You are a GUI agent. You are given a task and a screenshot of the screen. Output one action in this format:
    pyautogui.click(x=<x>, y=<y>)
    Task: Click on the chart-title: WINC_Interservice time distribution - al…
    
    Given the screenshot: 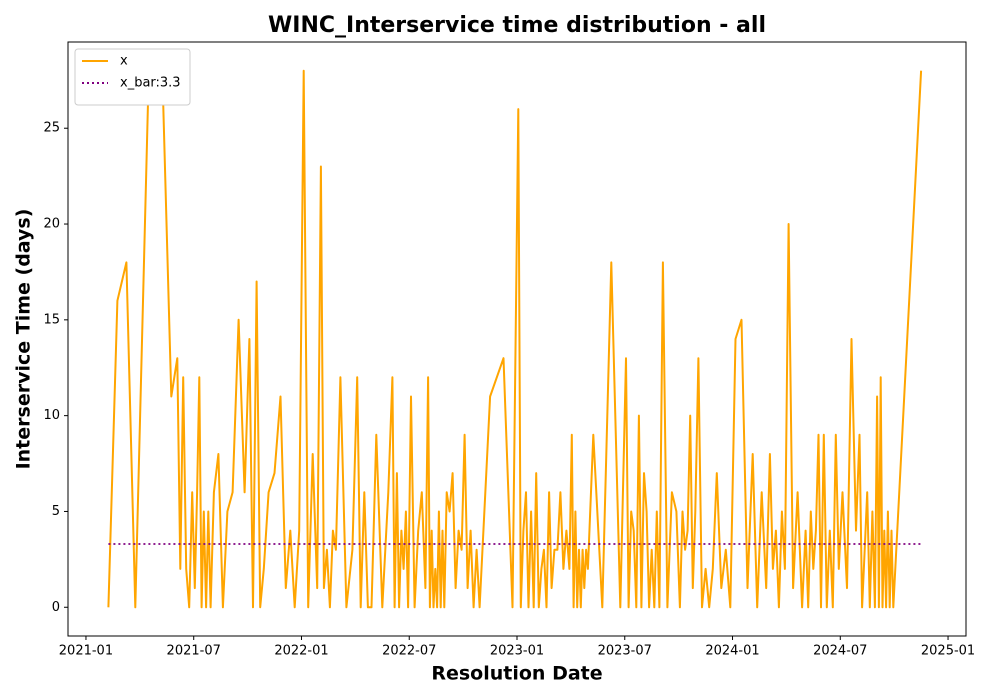 What is the action you would take?
    pyautogui.click(x=517, y=25)
    